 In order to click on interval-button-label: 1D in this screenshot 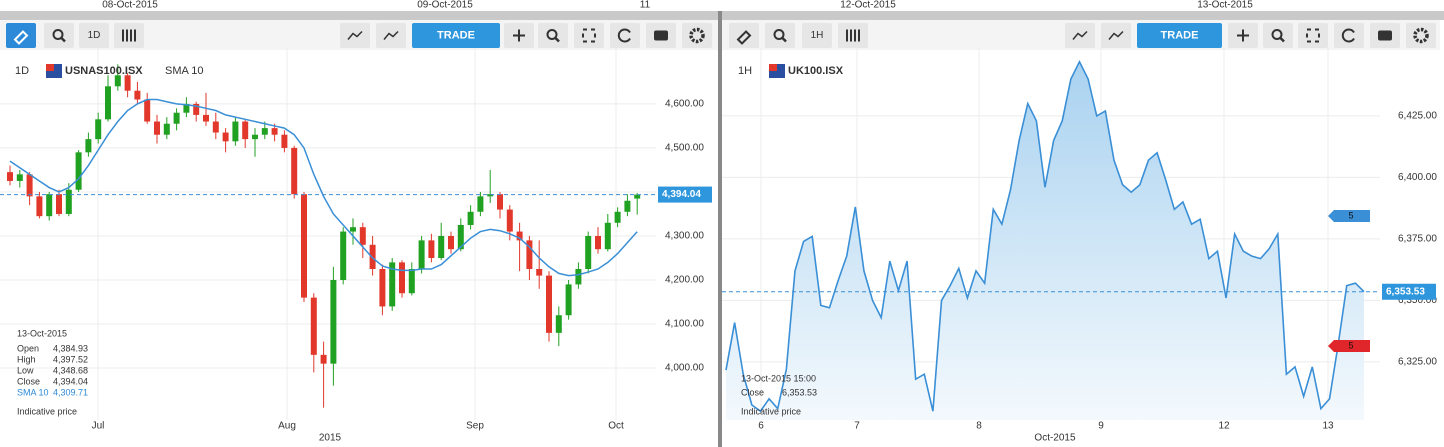, I will do `click(94, 35)`.